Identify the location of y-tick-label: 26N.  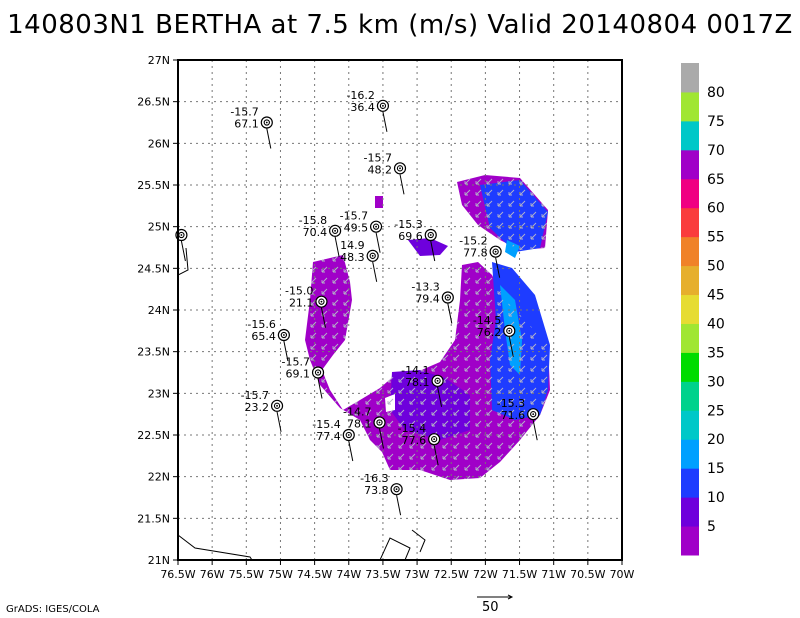
(159, 143).